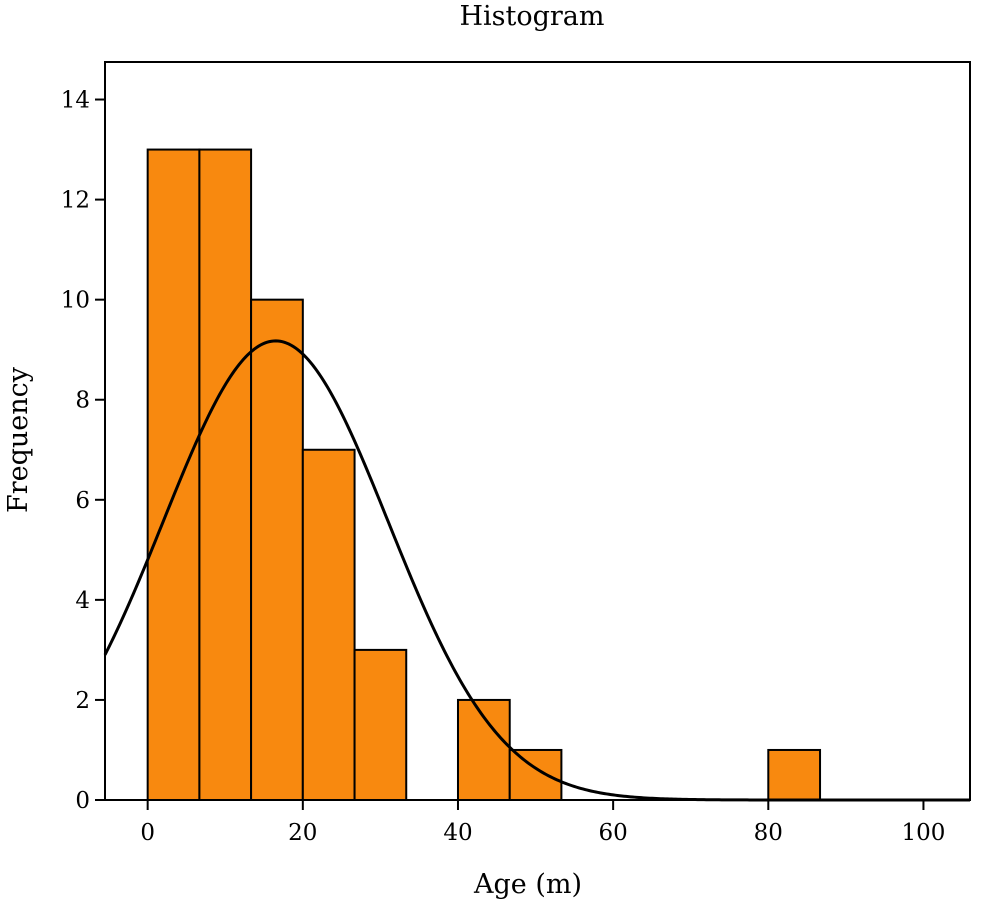  I want to click on y-axis-ticks: 0 2 4 6 8 10 12 14, so click(83, 451).